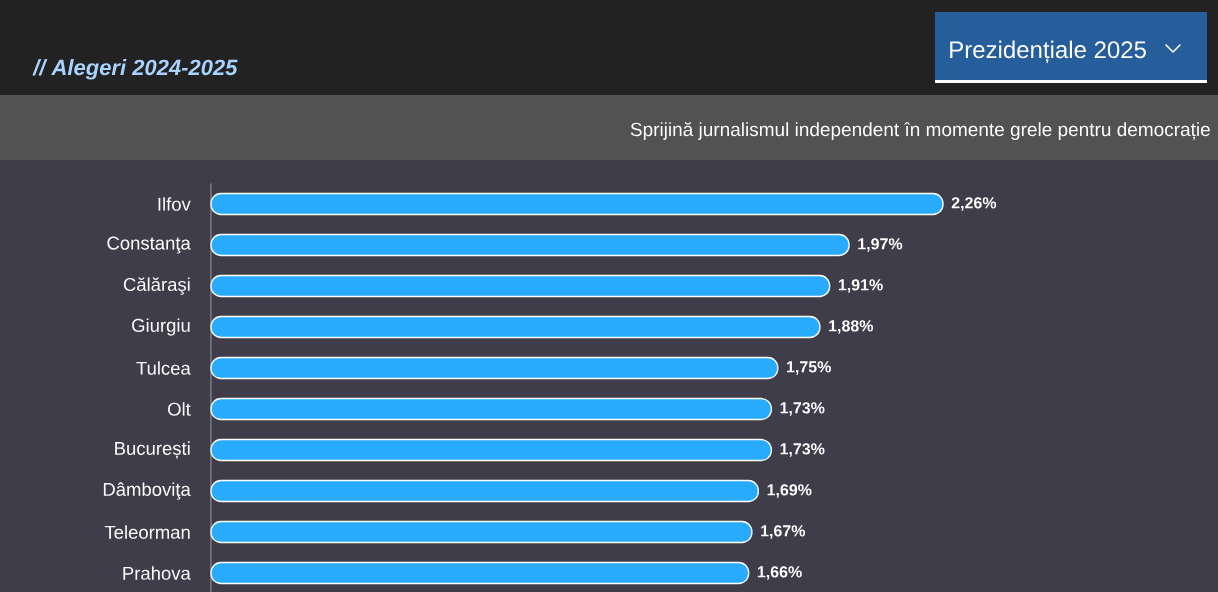  What do you see at coordinates (147, 532) in the screenshot?
I see `y-tick-label: Teleorman` at bounding box center [147, 532].